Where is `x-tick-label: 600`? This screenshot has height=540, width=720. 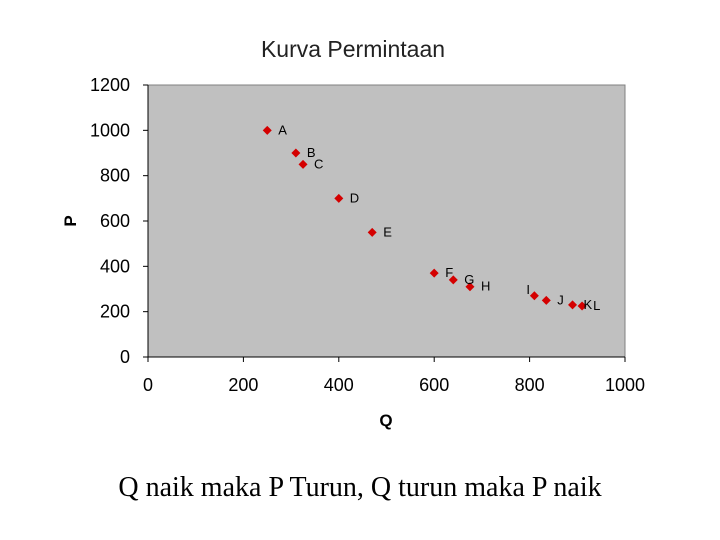
x-tick-label: 600 is located at coordinates (434, 385).